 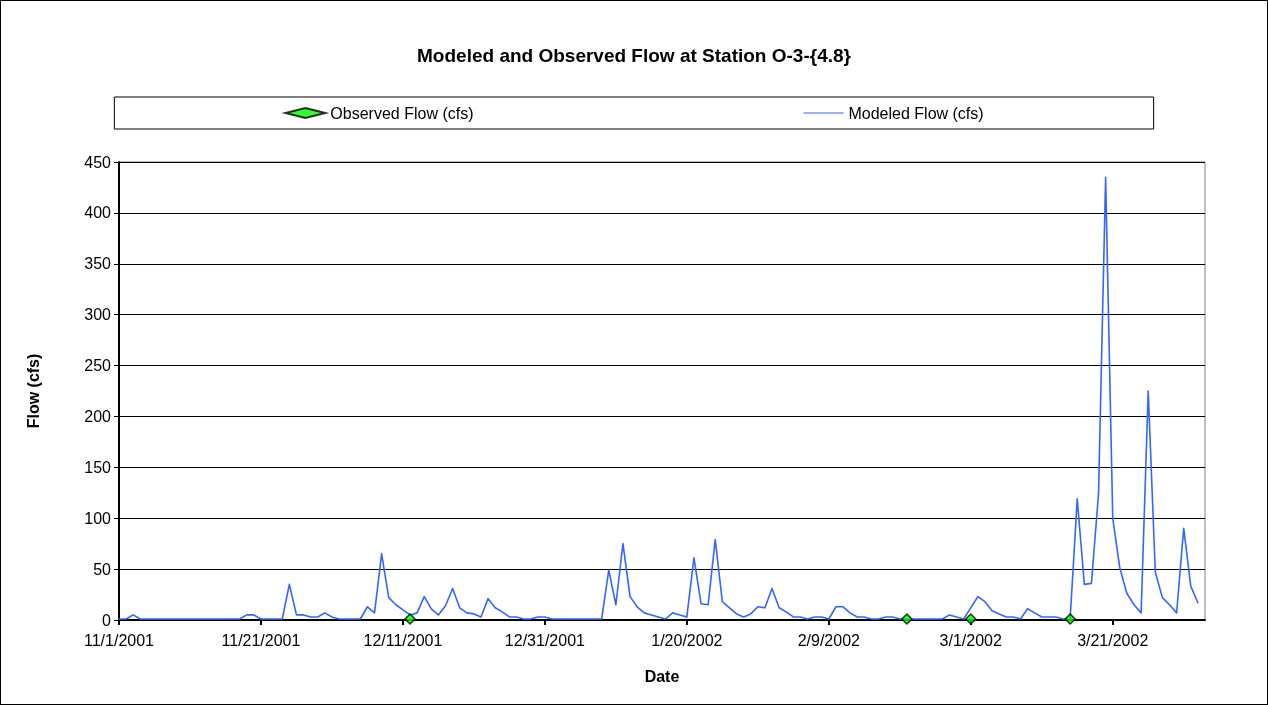 I want to click on x-axis-title: Date, so click(x=662, y=676).